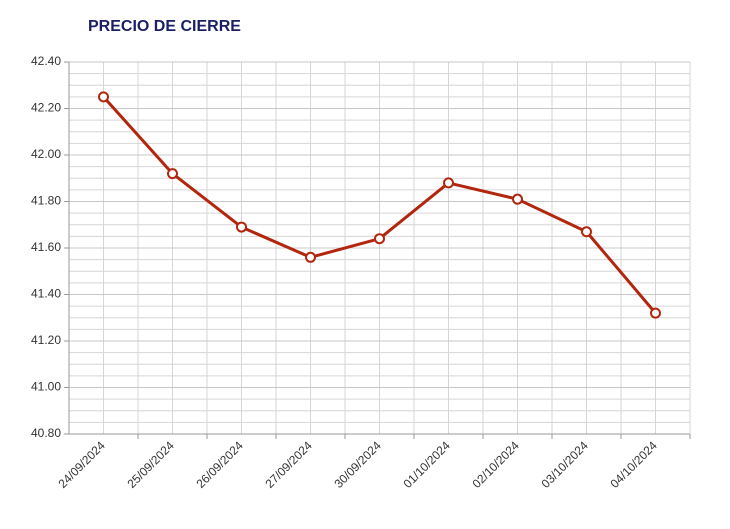 This screenshot has height=529, width=730. Describe the element at coordinates (288, 464) in the screenshot. I see `x-tick-label: 27/09/2024` at that location.